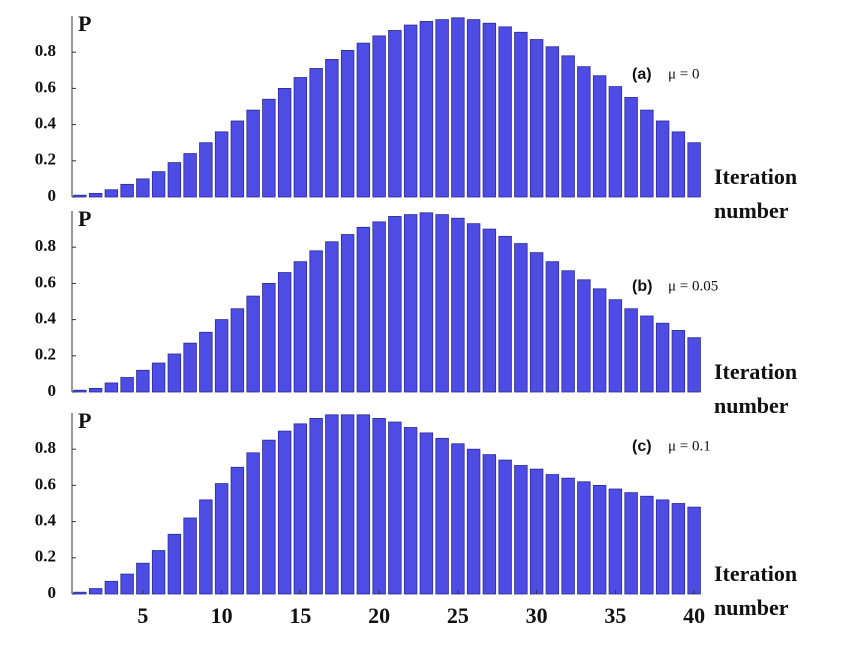  Describe the element at coordinates (142, 615) in the screenshot. I see `x-tick-label: 5` at that location.